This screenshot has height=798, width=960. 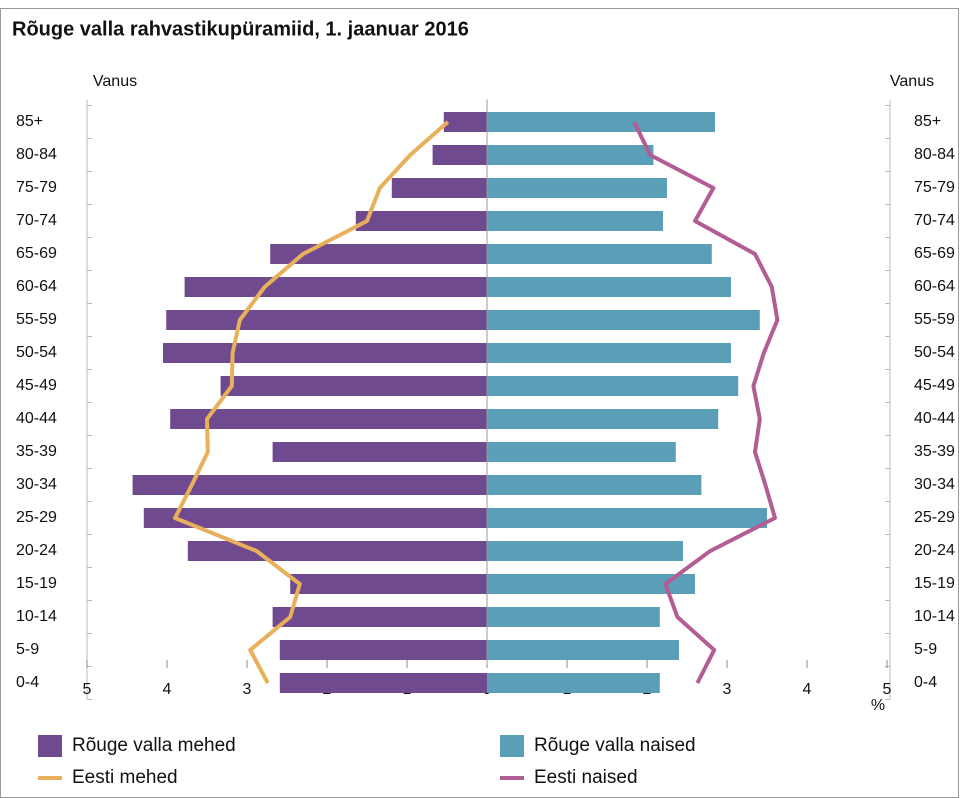 What do you see at coordinates (586, 777) in the screenshot?
I see `legend-label: Eesti naised` at bounding box center [586, 777].